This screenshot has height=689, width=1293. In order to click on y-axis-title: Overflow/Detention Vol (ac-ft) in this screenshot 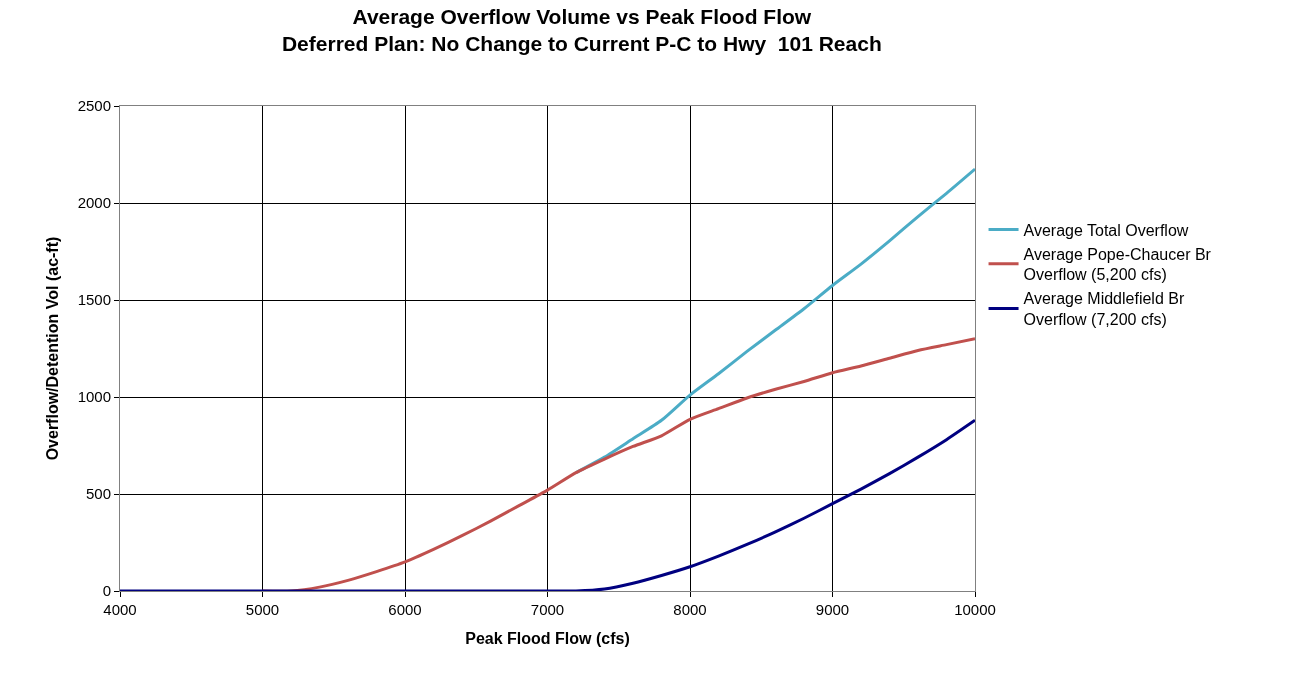, I will do `click(52, 348)`.